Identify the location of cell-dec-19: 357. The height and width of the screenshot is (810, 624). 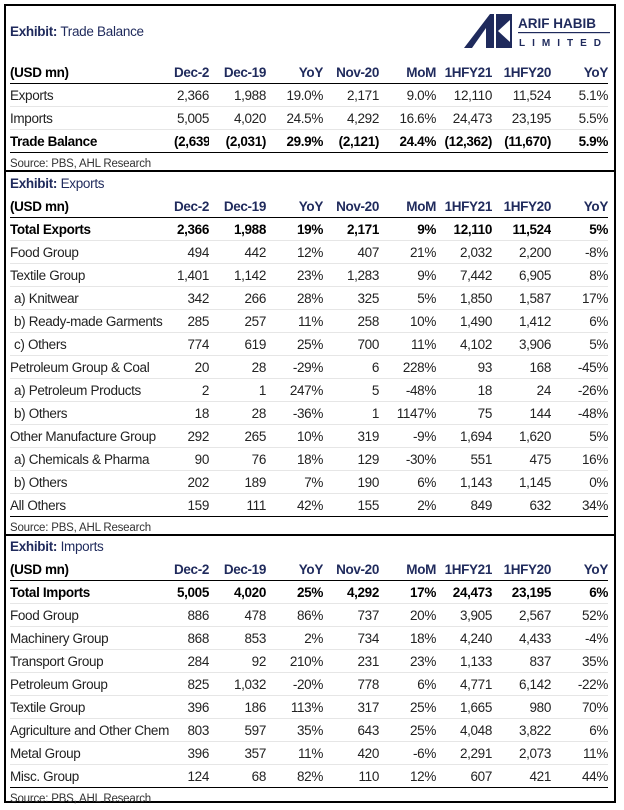
(237, 753).